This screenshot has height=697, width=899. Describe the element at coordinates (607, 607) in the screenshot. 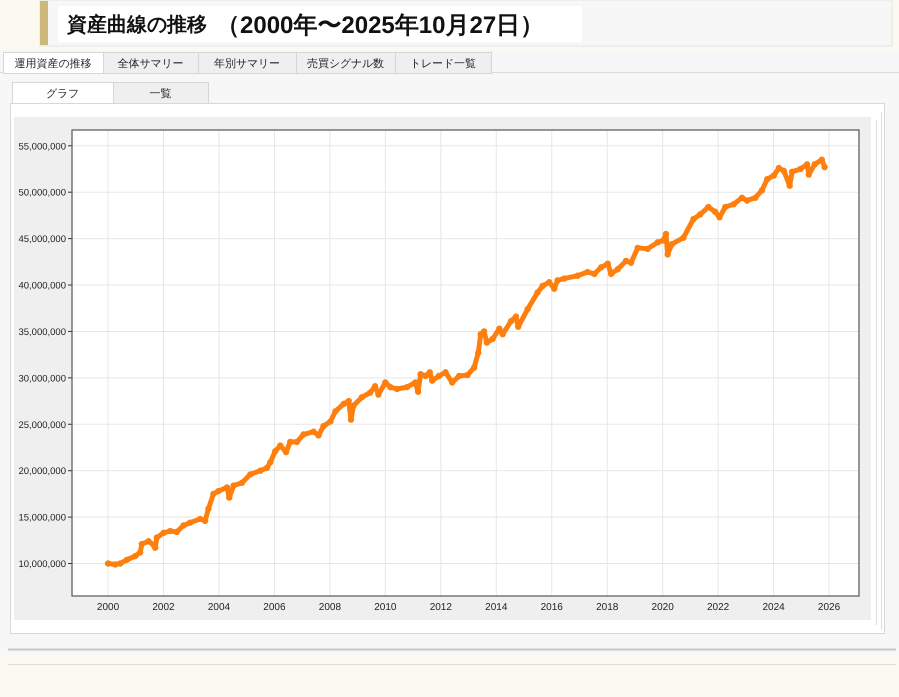

I see `x-tick-label: 2018` at that location.